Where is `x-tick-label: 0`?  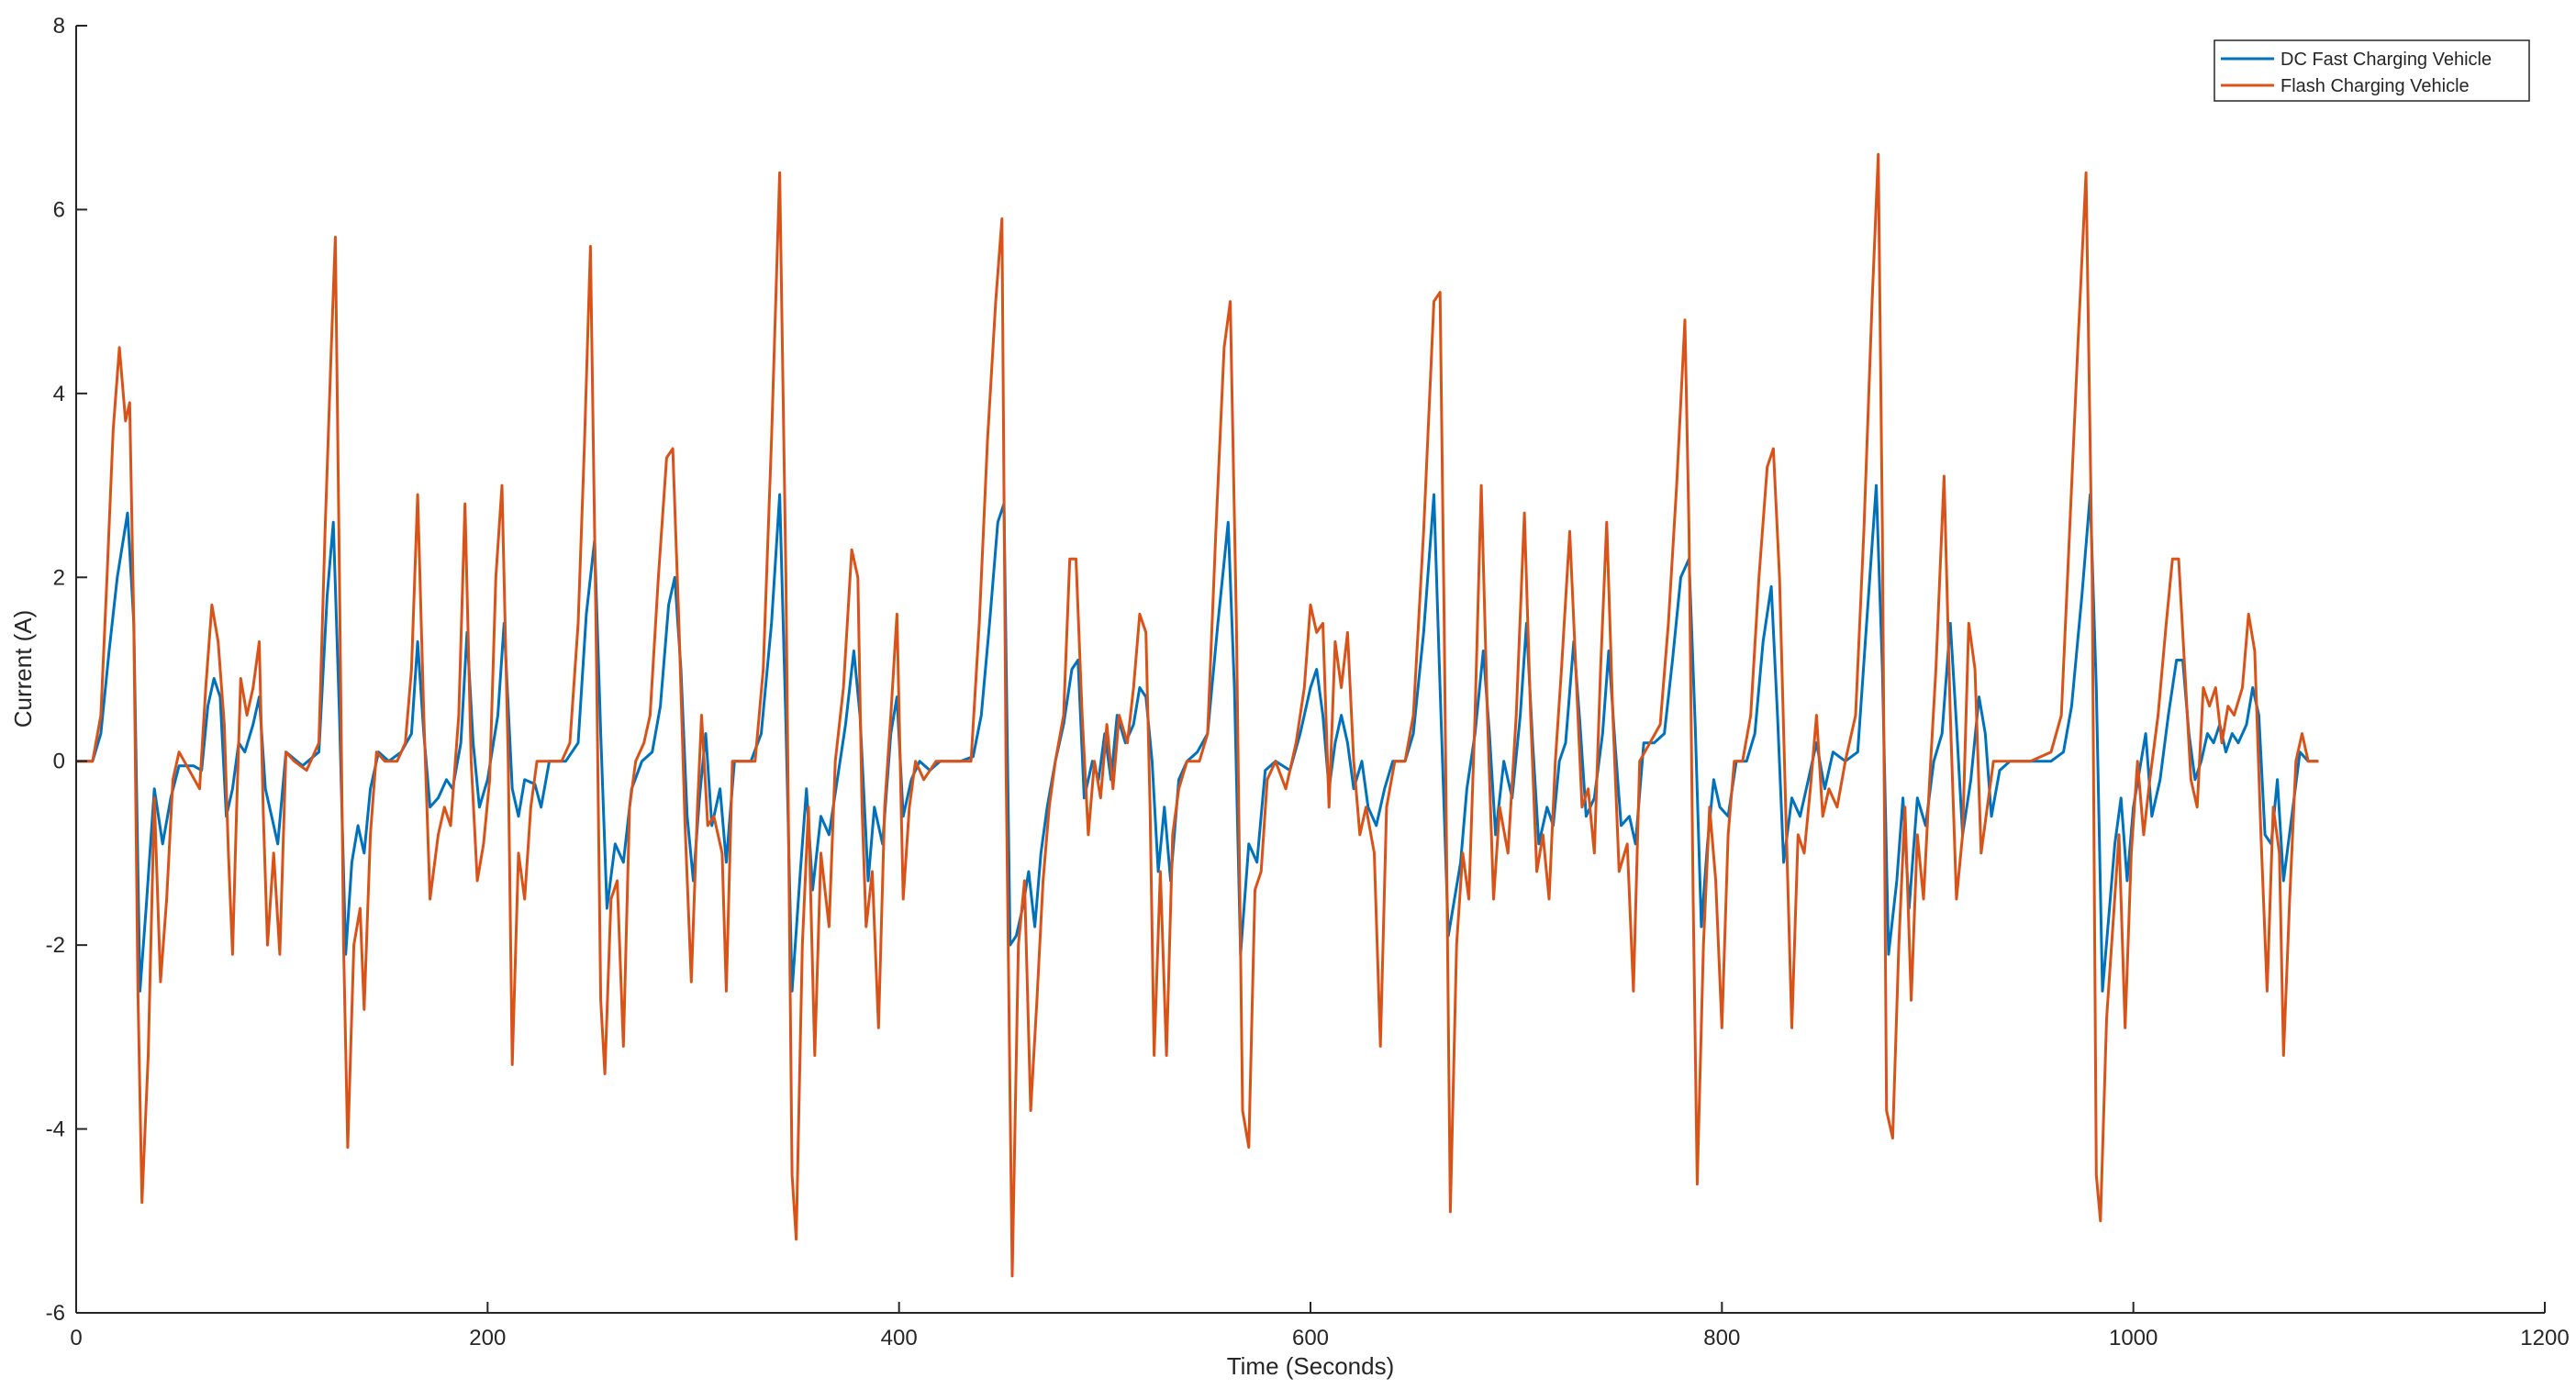
x-tick-label: 0 is located at coordinates (76, 1338).